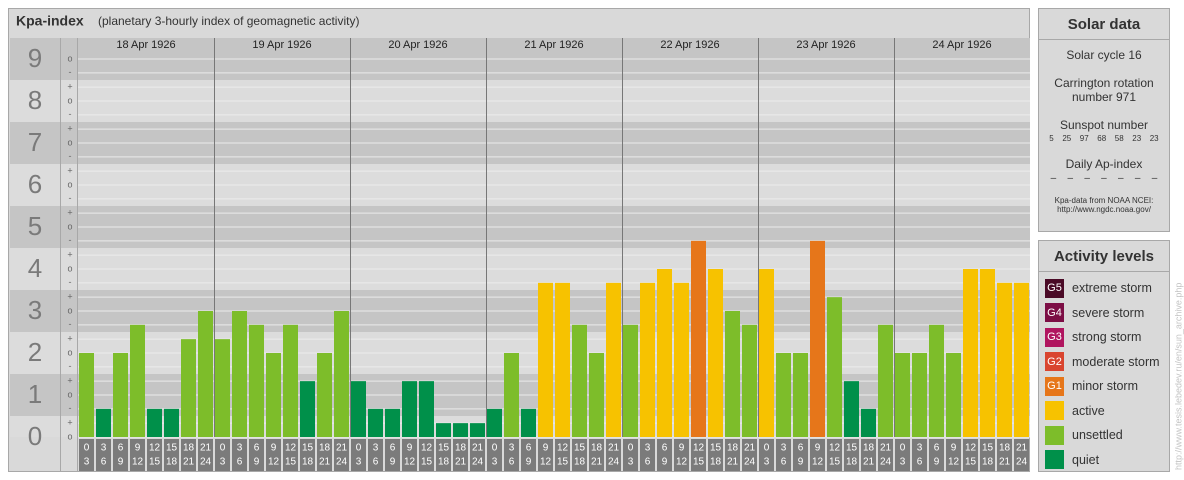 This screenshot has height=480, width=1184. Describe the element at coordinates (359, 462) in the screenshot. I see `hour-end: 3` at that location.